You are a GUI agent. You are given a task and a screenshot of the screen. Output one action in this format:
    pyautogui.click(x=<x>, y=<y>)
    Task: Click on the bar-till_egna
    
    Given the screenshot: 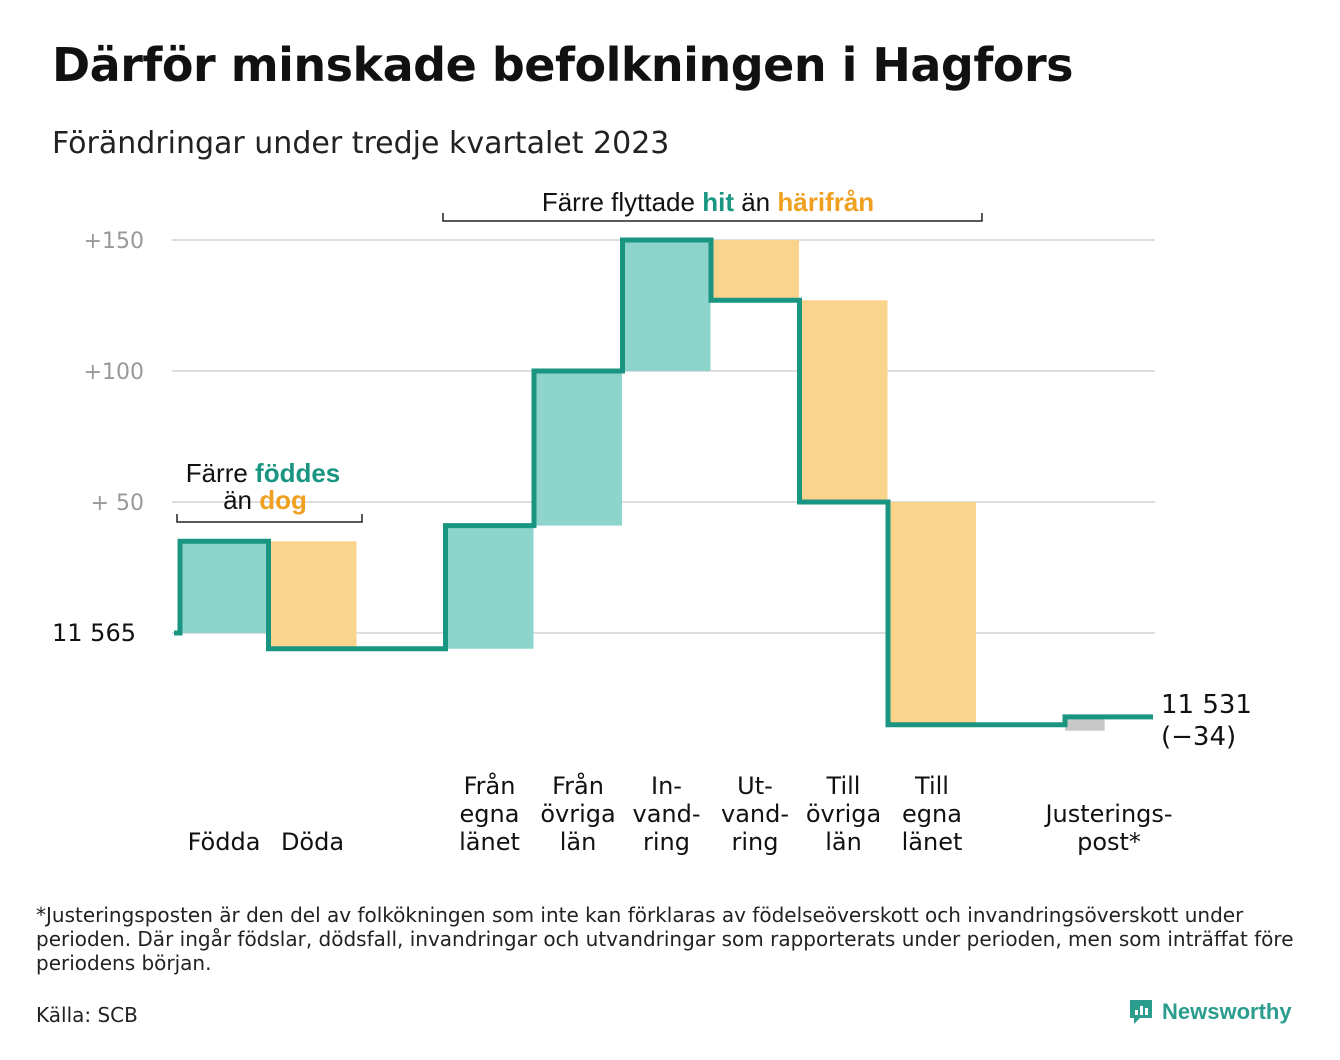 What is the action you would take?
    pyautogui.click(x=932, y=613)
    